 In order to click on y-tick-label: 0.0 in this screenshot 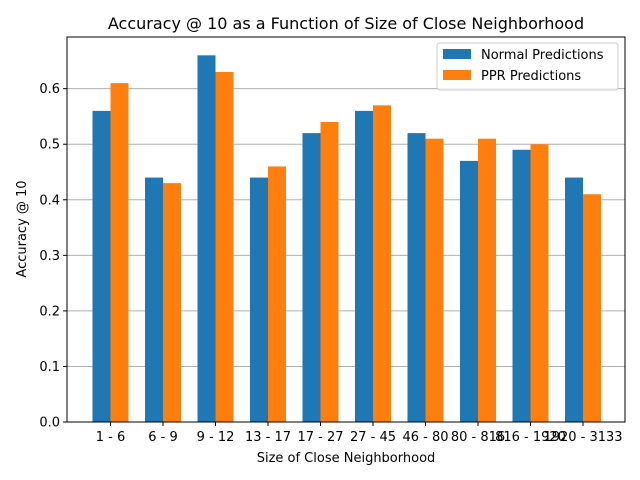, I will do `click(49, 423)`.